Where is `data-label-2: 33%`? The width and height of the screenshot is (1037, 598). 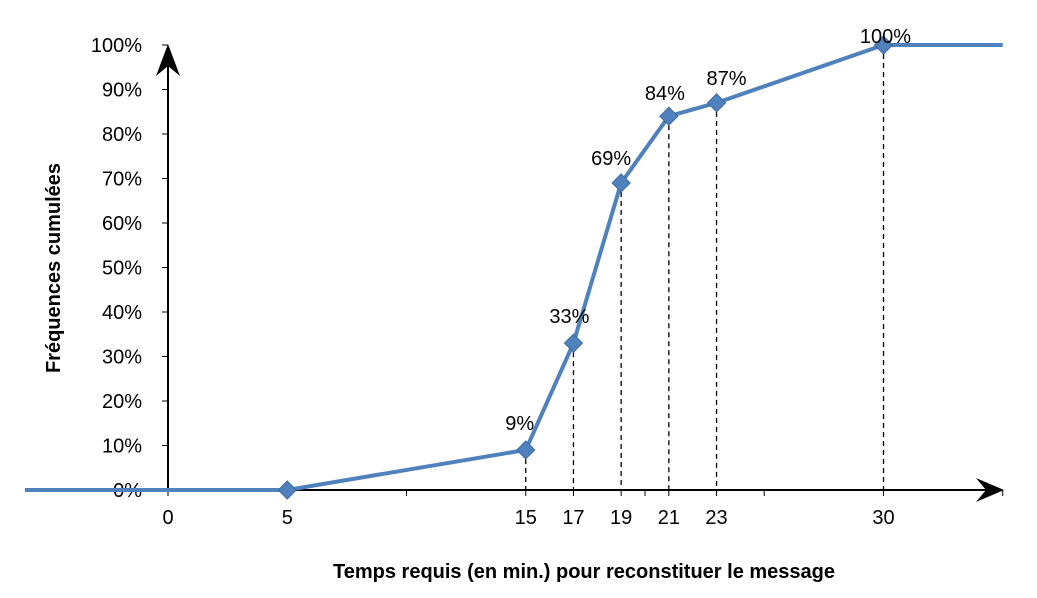
data-label-2: 33% is located at coordinates (569, 317).